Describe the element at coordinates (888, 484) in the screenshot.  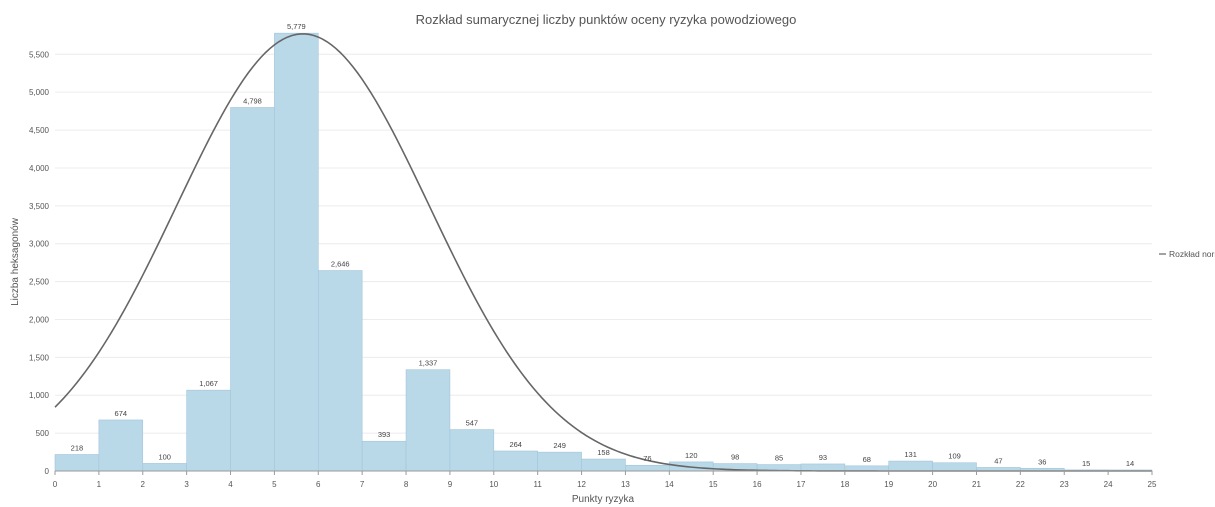
I see `x-tick-label: 19` at that location.